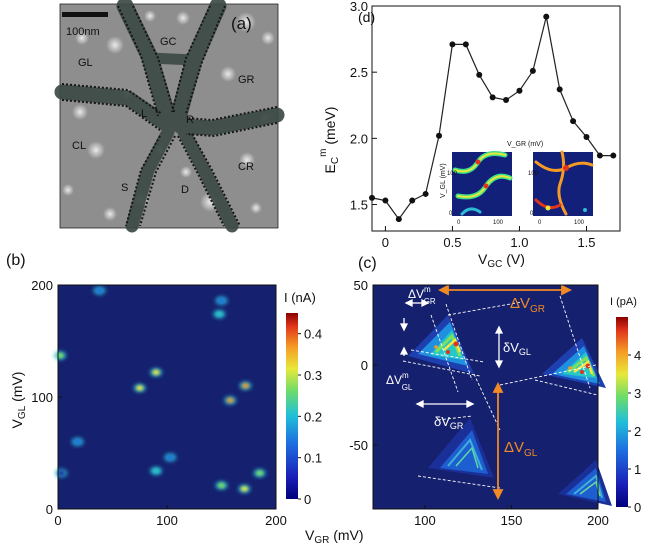 This screenshot has height=546, width=653. What do you see at coordinates (564, 183) in the screenshot?
I see `inset-right-features` at bounding box center [564, 183].